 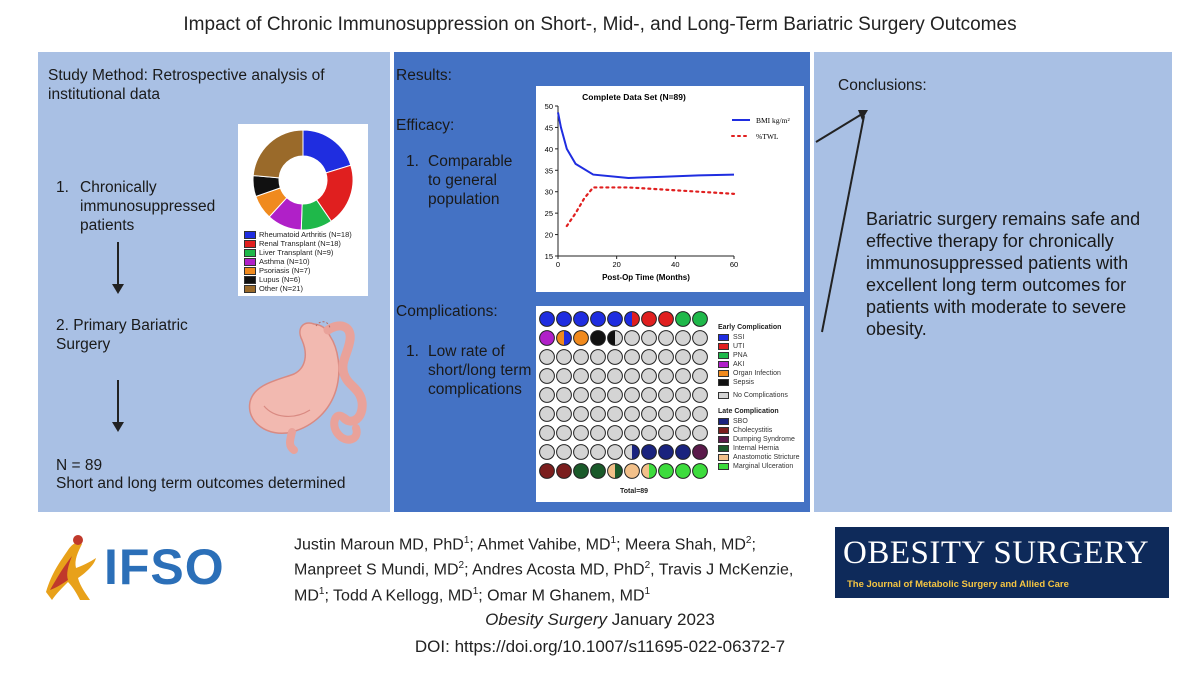 I want to click on arrow-down-icon, so click(x=118, y=268).